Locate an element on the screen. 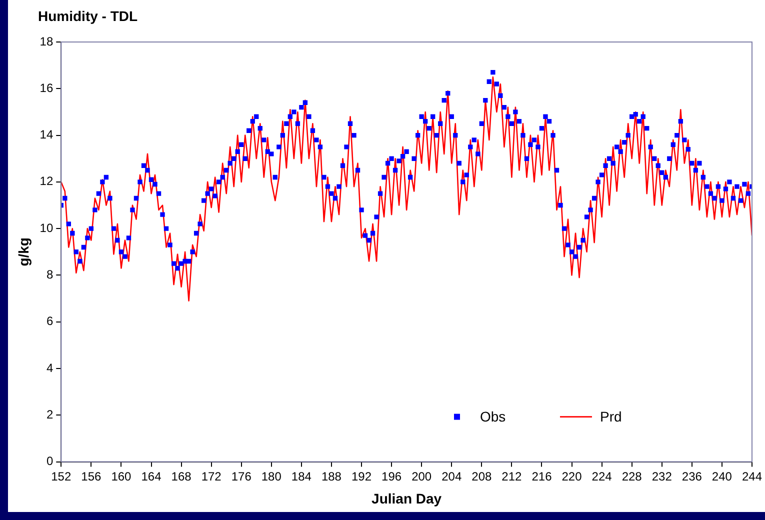  x-tick-label: 156 is located at coordinates (91, 476).